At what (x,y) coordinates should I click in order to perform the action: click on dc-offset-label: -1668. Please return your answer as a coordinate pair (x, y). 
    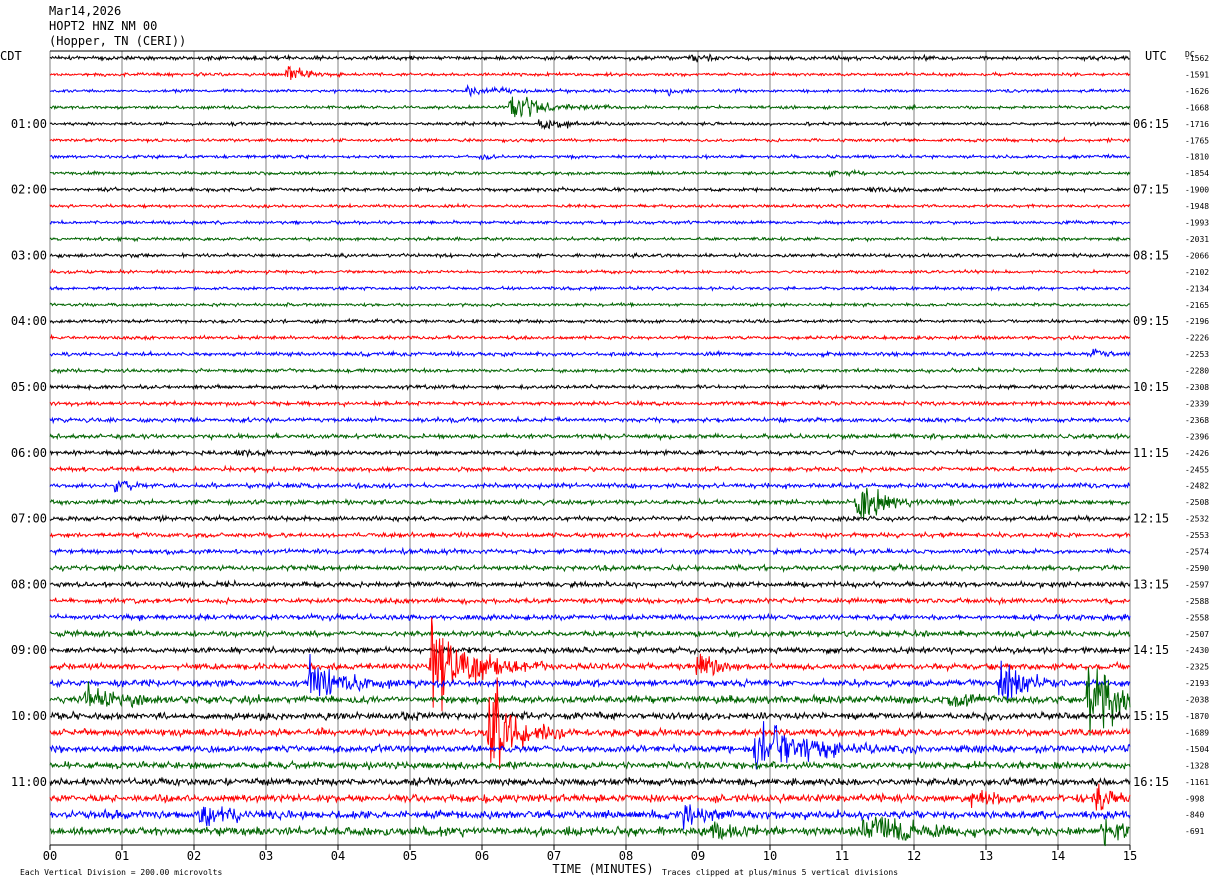
    Looking at the image, I should click on (1197, 107).